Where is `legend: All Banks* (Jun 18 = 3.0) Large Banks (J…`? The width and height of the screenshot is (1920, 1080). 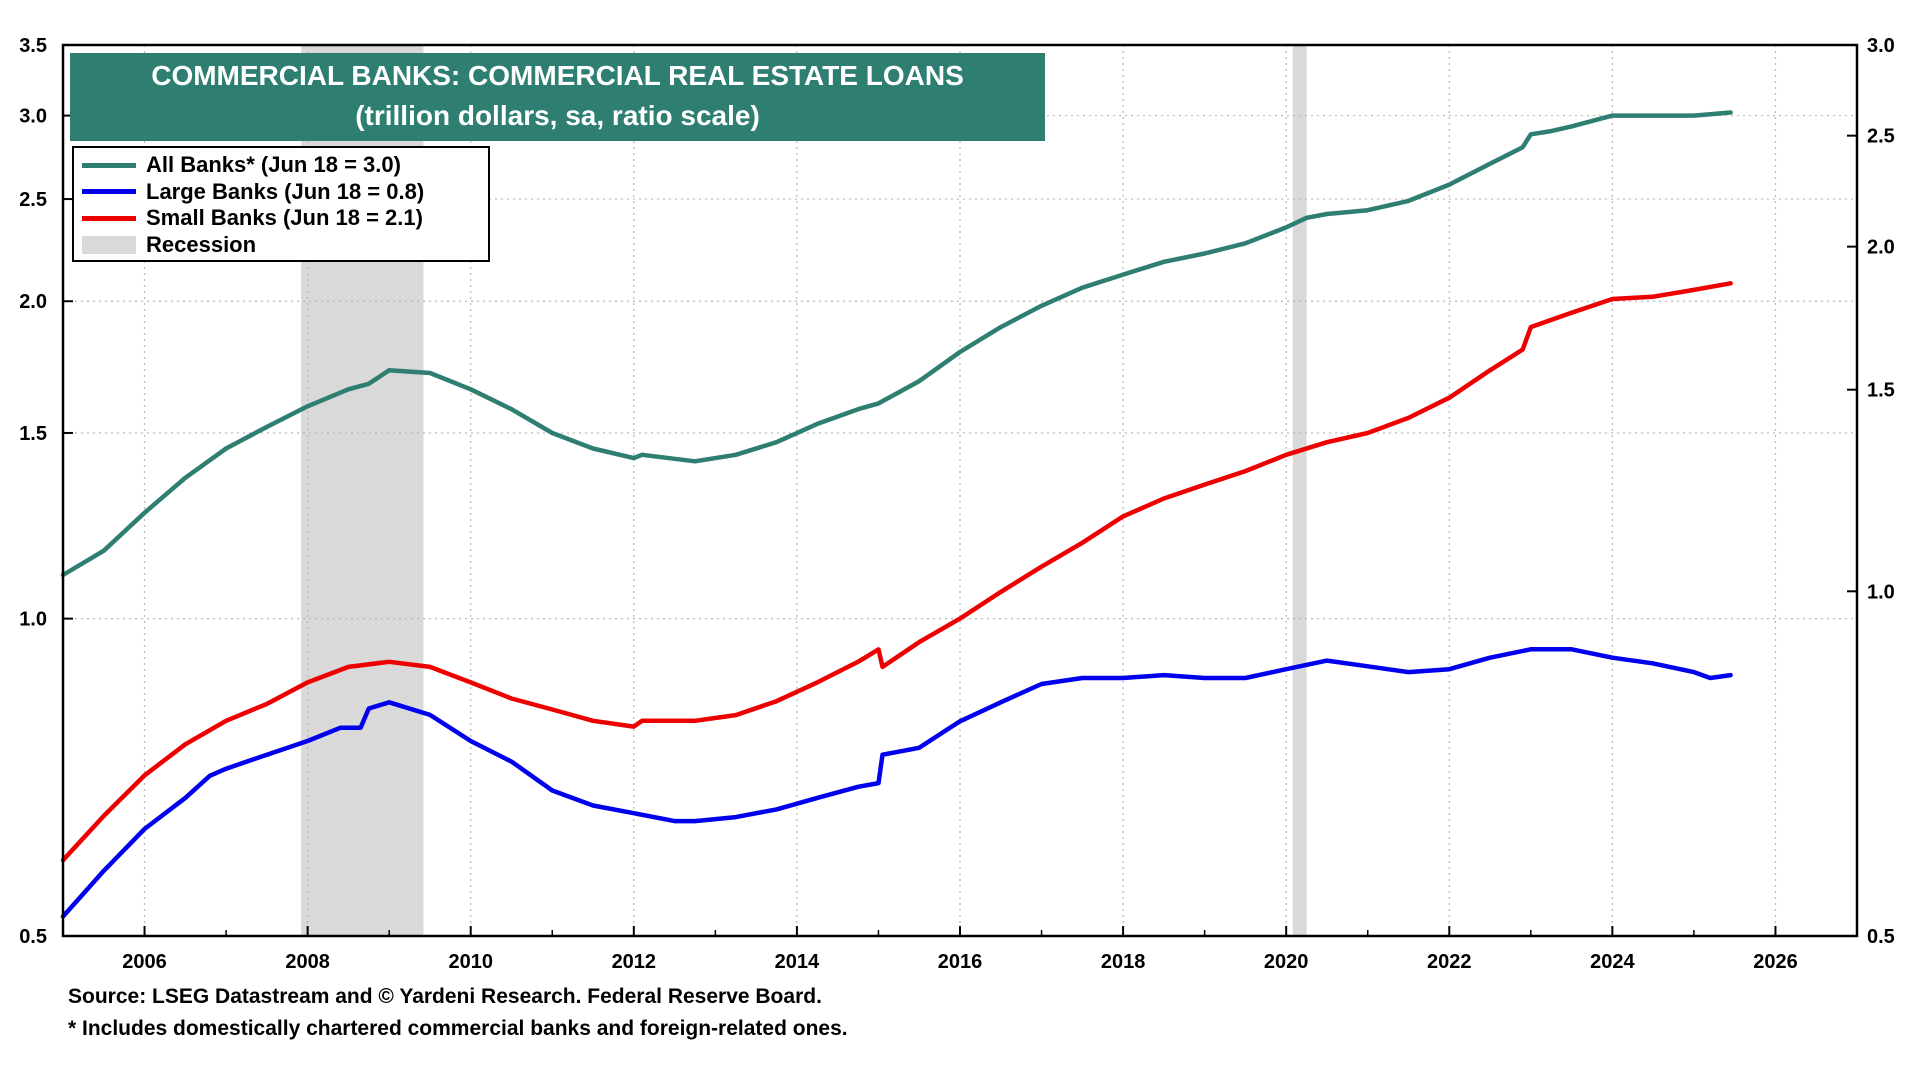 legend: All Banks* (Jun 18 = 3.0) Large Banks (J… is located at coordinates (281, 204).